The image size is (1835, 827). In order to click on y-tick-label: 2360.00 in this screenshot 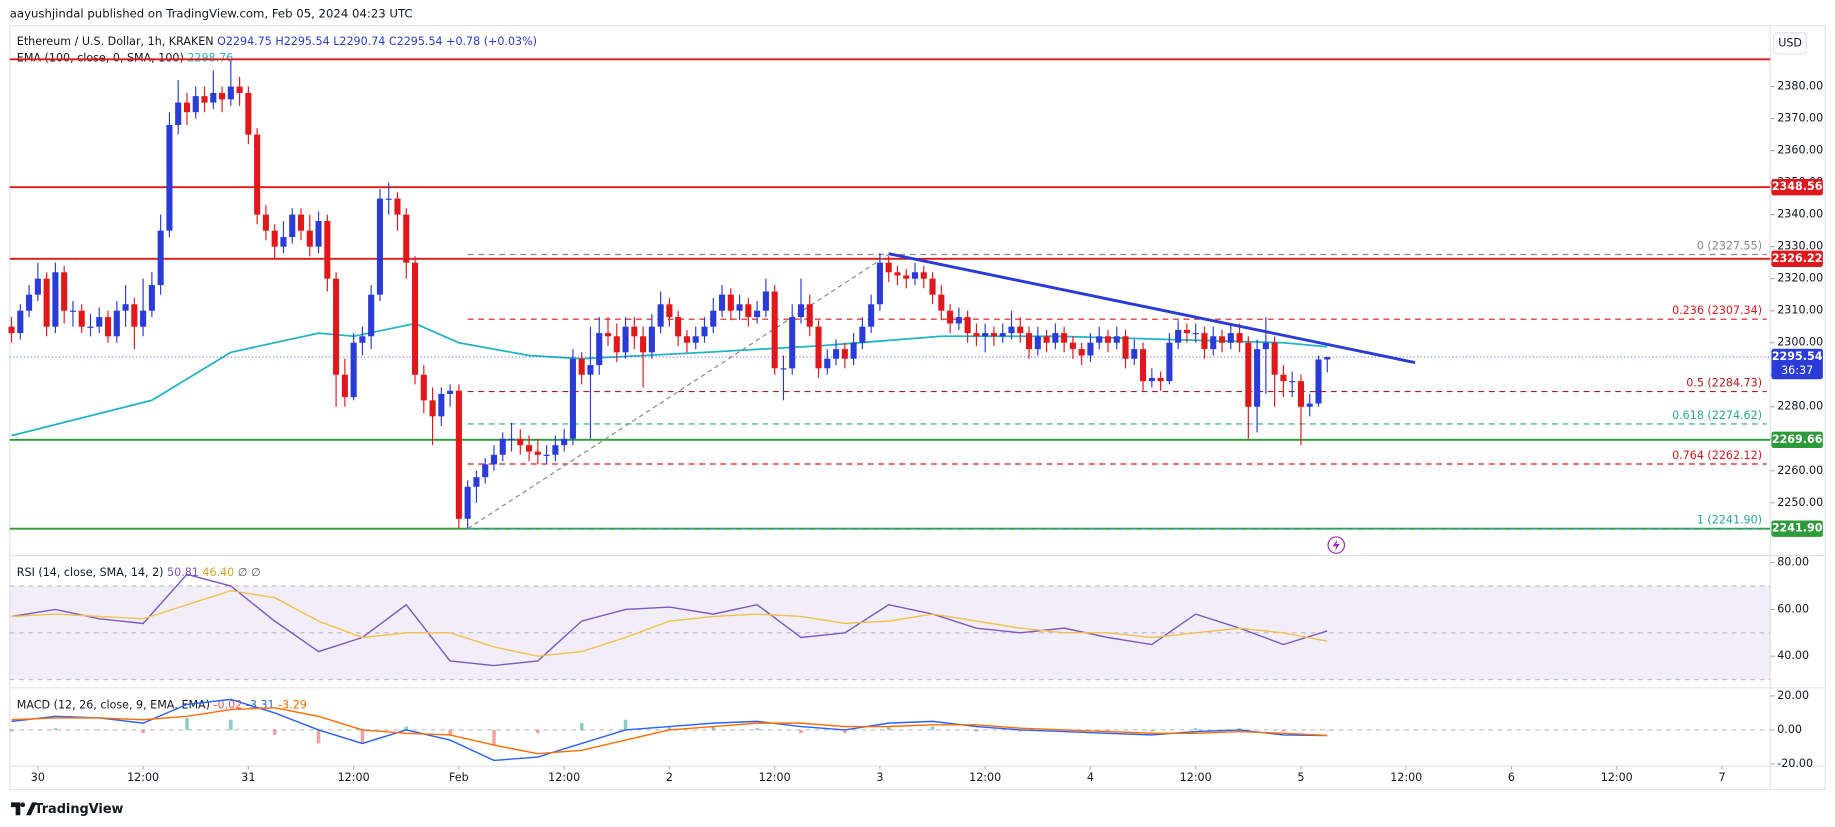, I will do `click(1800, 150)`.